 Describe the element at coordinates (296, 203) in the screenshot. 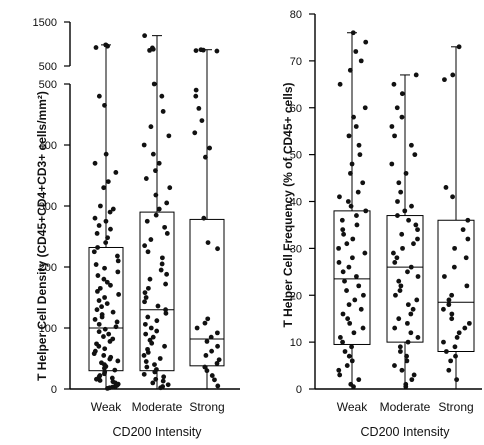

I see `right-y-tick-label: 40` at that location.